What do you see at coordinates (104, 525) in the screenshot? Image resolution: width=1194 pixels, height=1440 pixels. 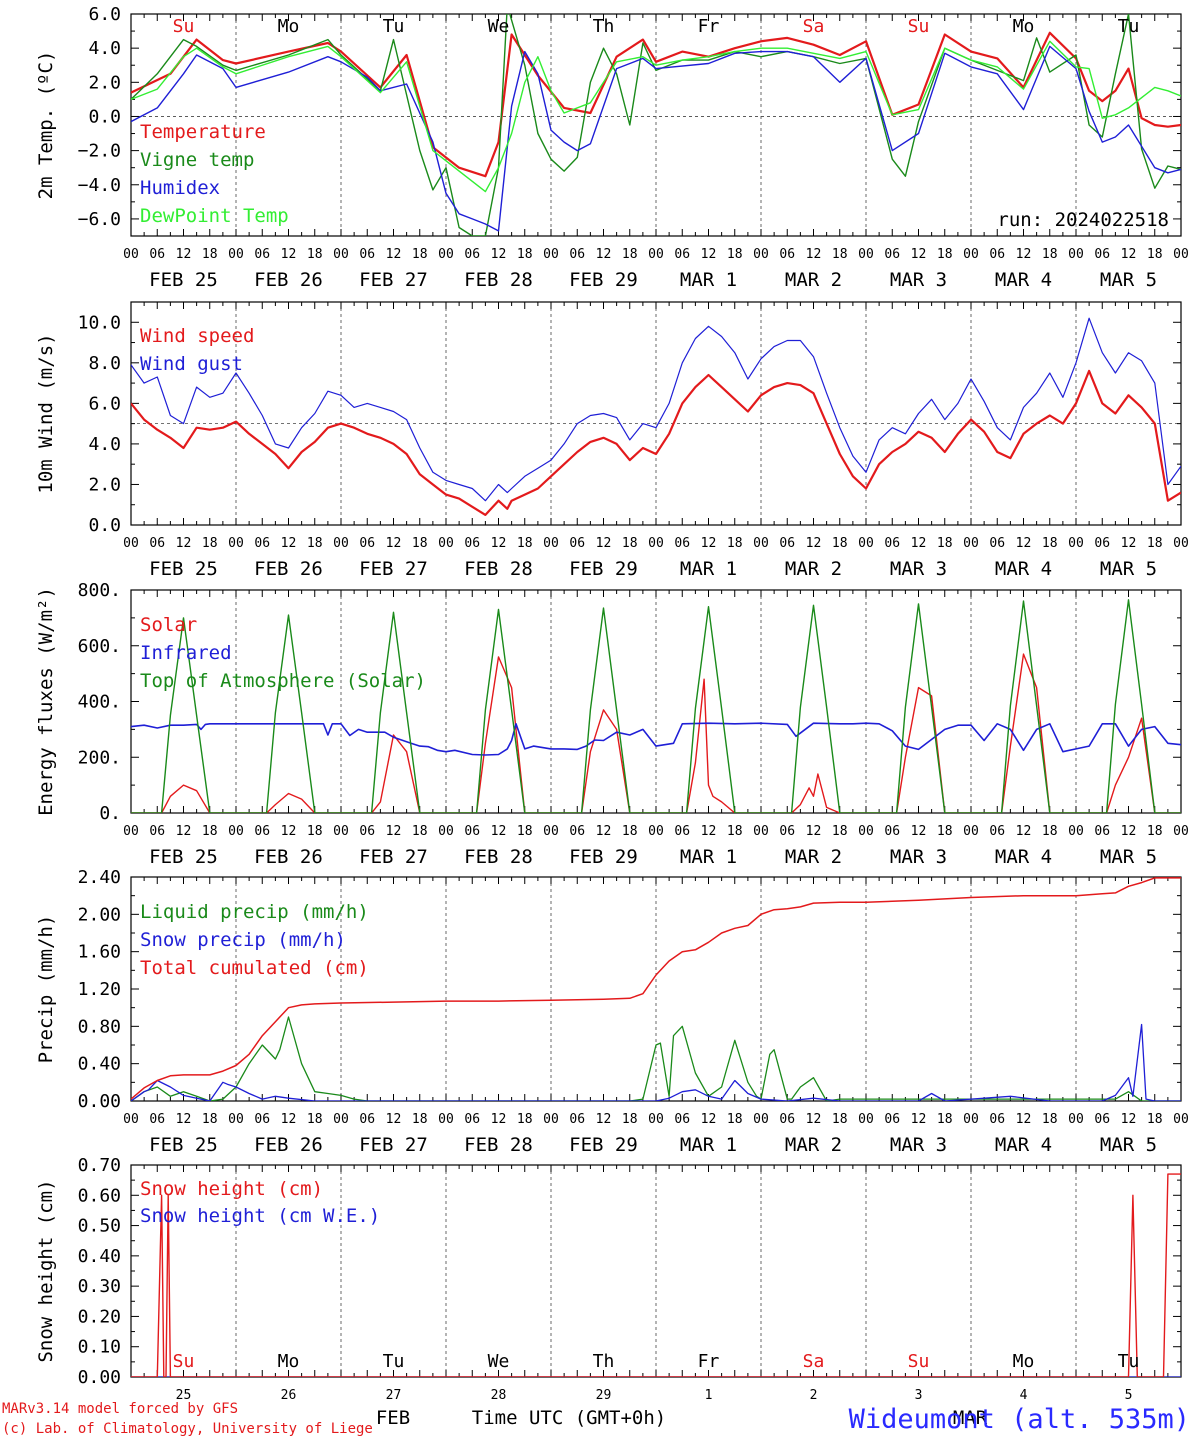 I see `y-tick-label: 0.0` at bounding box center [104, 525].